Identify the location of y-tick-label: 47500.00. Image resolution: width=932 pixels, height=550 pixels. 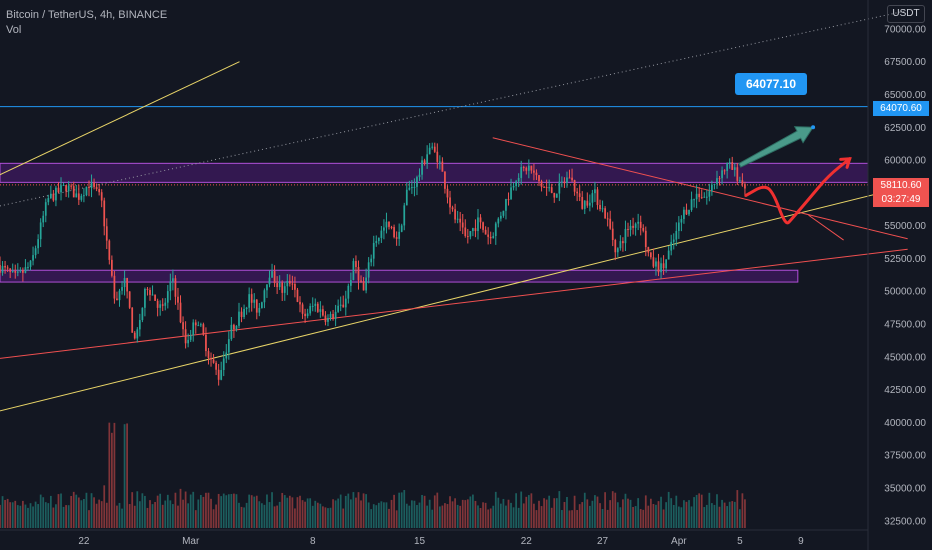
(905, 325).